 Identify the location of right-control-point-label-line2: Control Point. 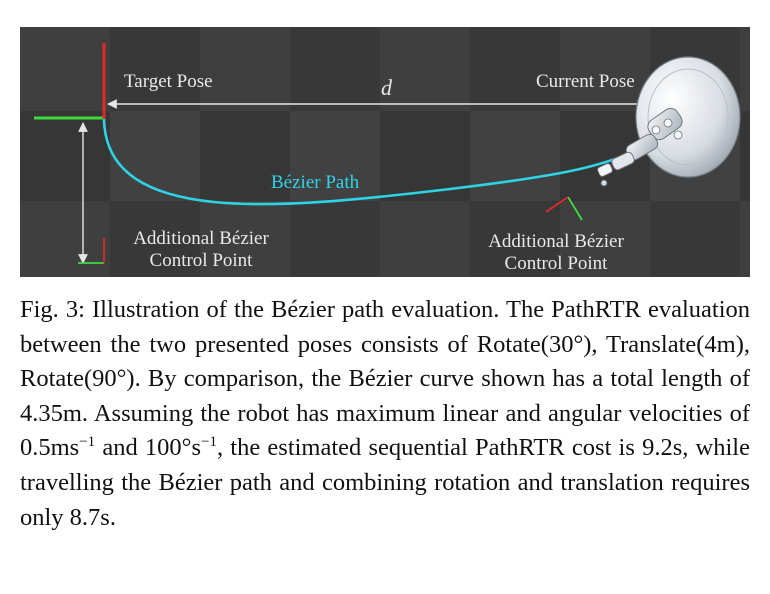
(556, 263).